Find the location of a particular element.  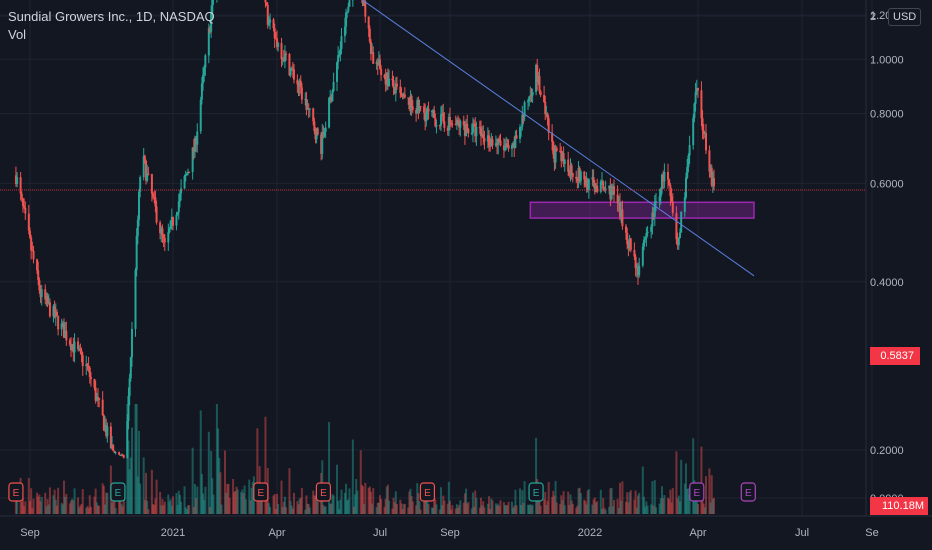

price-tick-label: 0.8000 is located at coordinates (887, 115).